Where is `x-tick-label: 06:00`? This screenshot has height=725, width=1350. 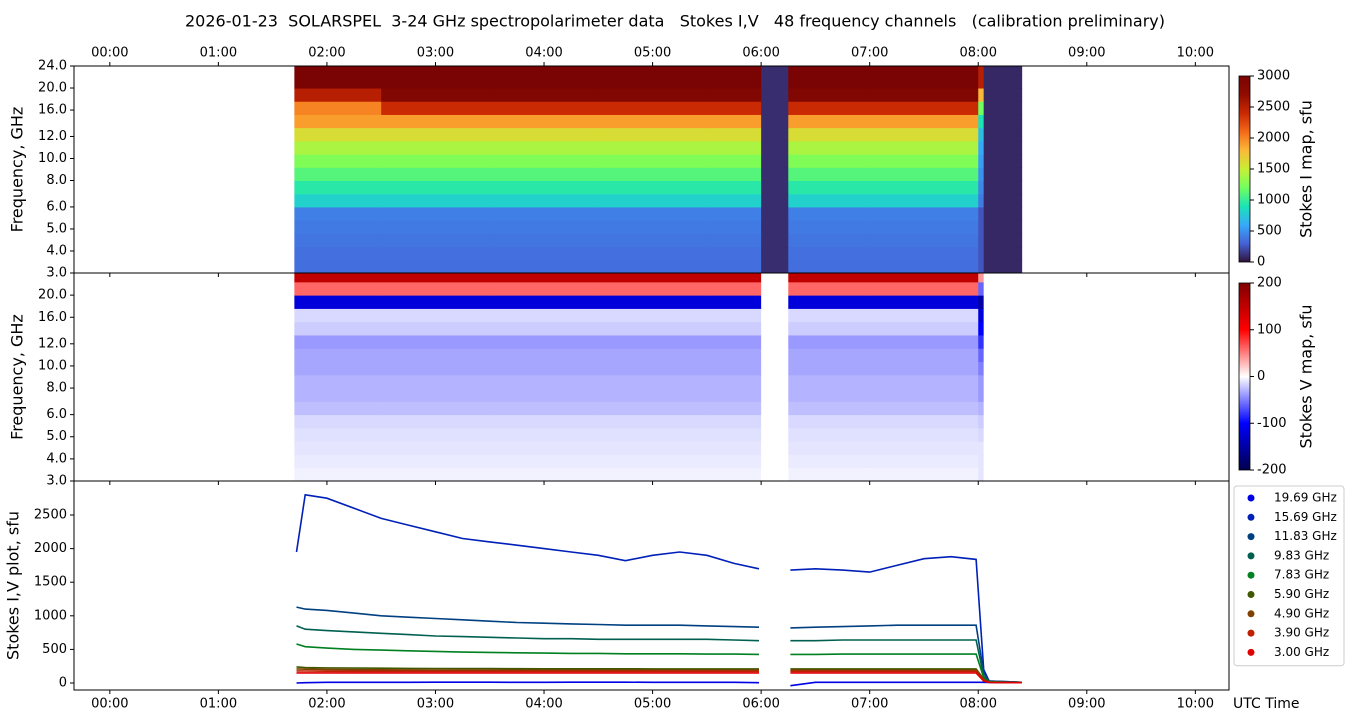
x-tick-label: 06:00 is located at coordinates (760, 53).